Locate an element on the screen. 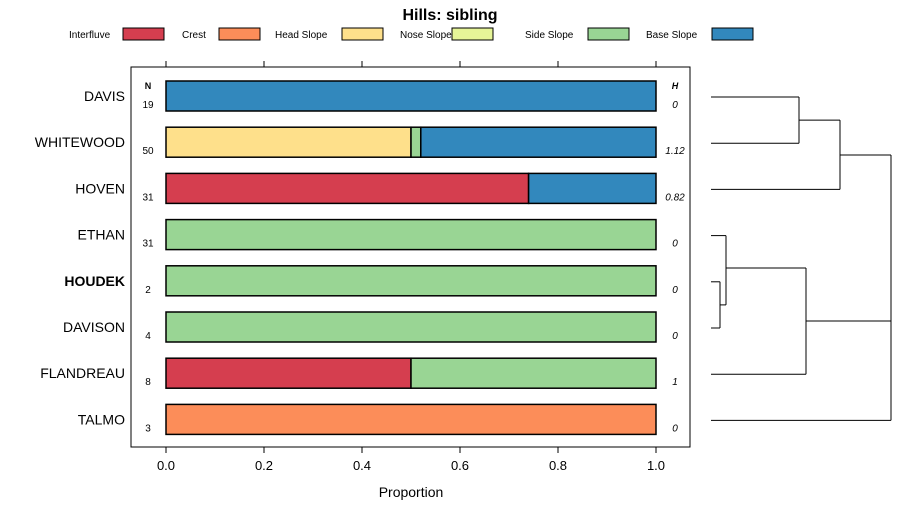  h-value-houdek: 0 is located at coordinates (675, 290).